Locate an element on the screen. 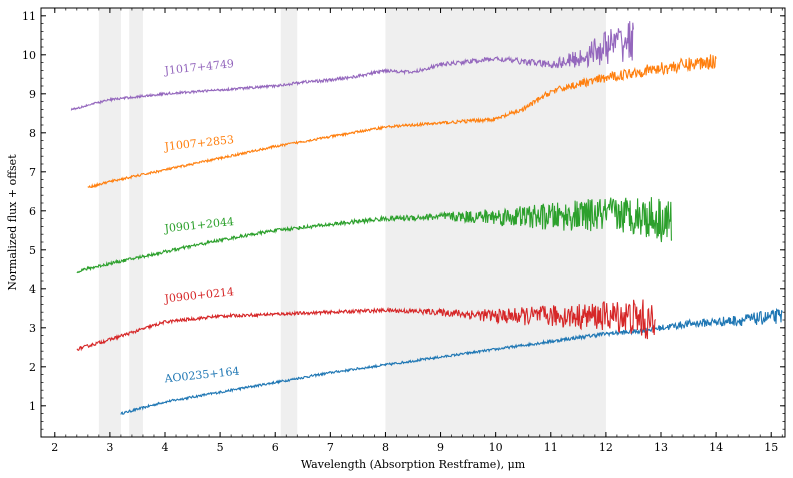 This screenshot has width=793, height=478. y-axis-label: Normalized flux + offset is located at coordinates (12, 222).